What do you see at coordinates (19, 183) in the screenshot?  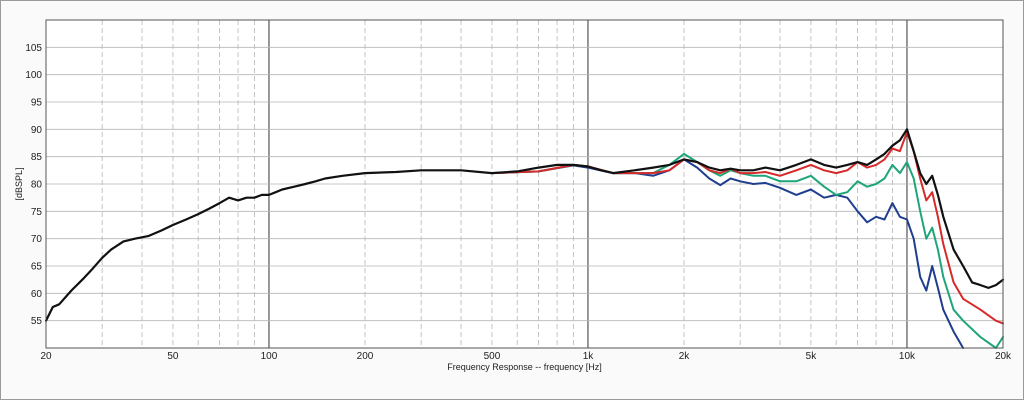 I see `y-axis-label: [dBSPL]` at bounding box center [19, 183].